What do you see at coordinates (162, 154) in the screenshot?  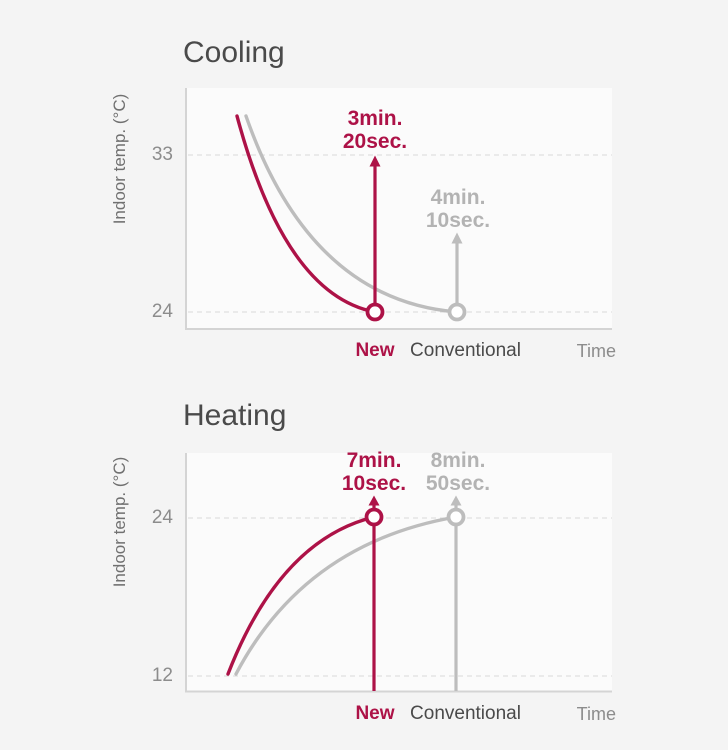 I see `y-tick-33: 33` at bounding box center [162, 154].